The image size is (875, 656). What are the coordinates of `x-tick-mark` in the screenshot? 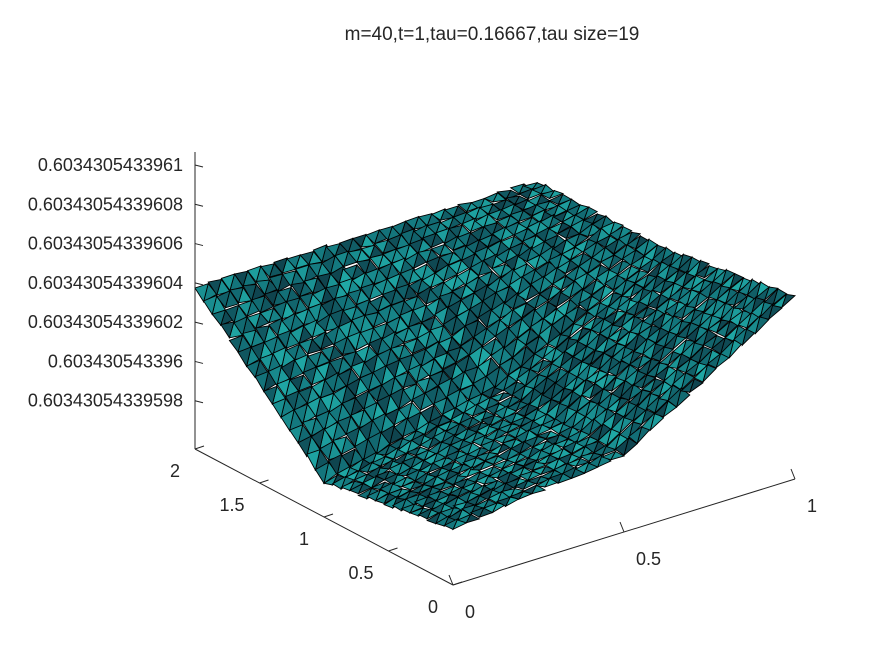 It's located at (451, 580).